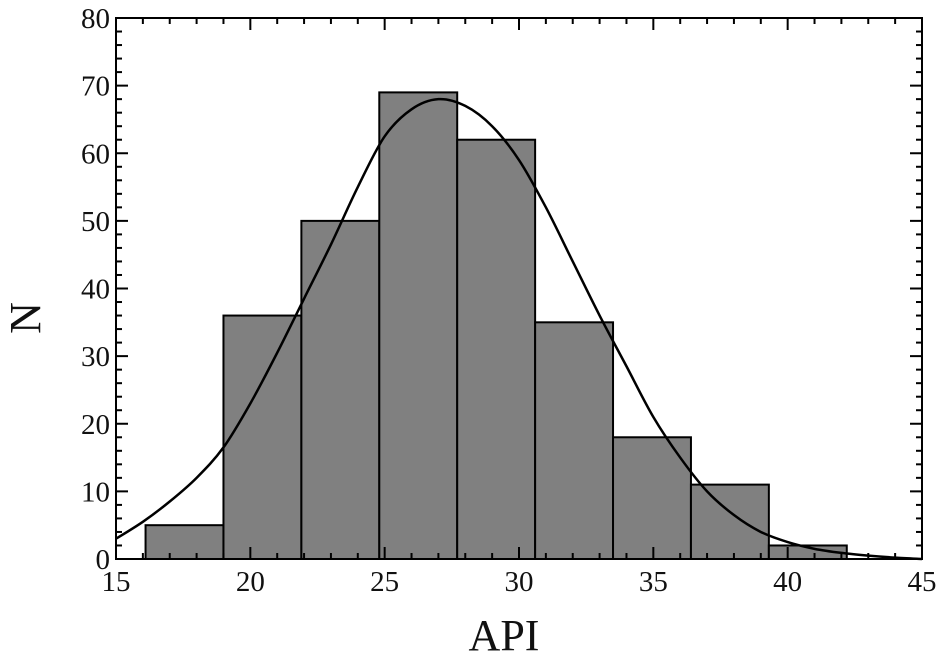 The width and height of the screenshot is (945, 656). What do you see at coordinates (504, 633) in the screenshot?
I see `x-axis-title: API` at bounding box center [504, 633].